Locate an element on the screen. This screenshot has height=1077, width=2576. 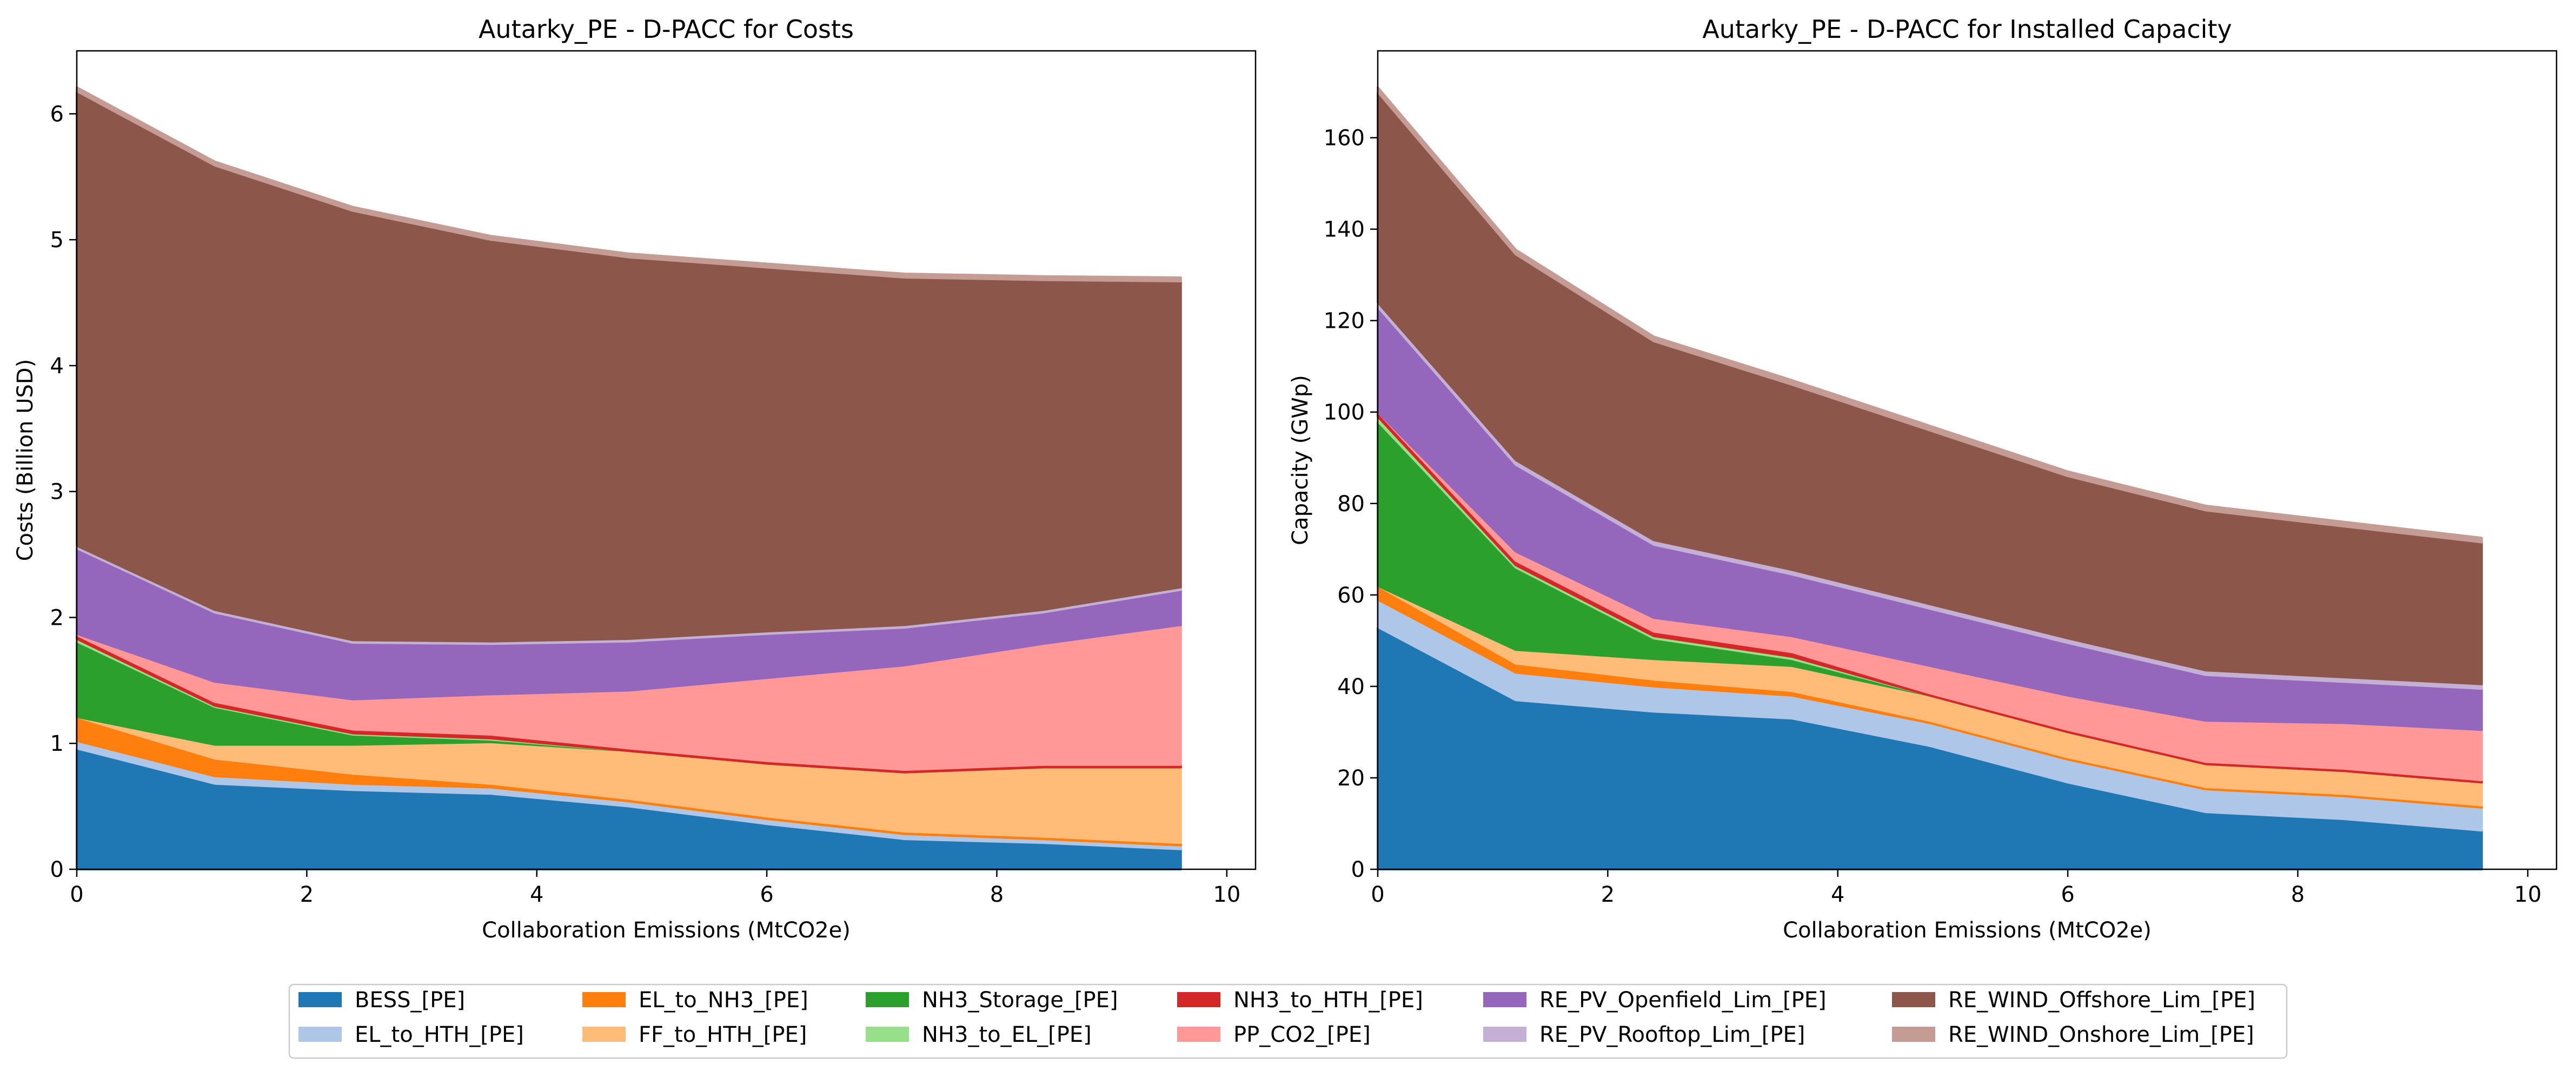
y-tick-label: 160 is located at coordinates (1344, 138).